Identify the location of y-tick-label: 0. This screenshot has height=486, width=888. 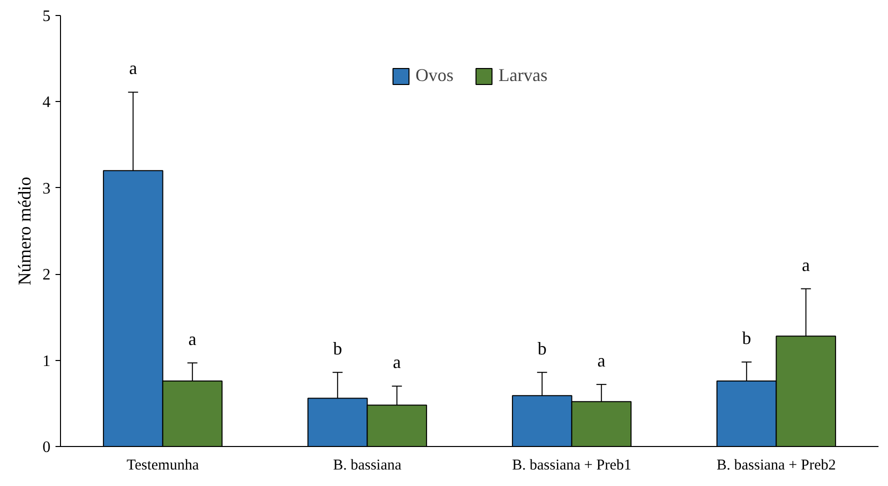
(46, 447).